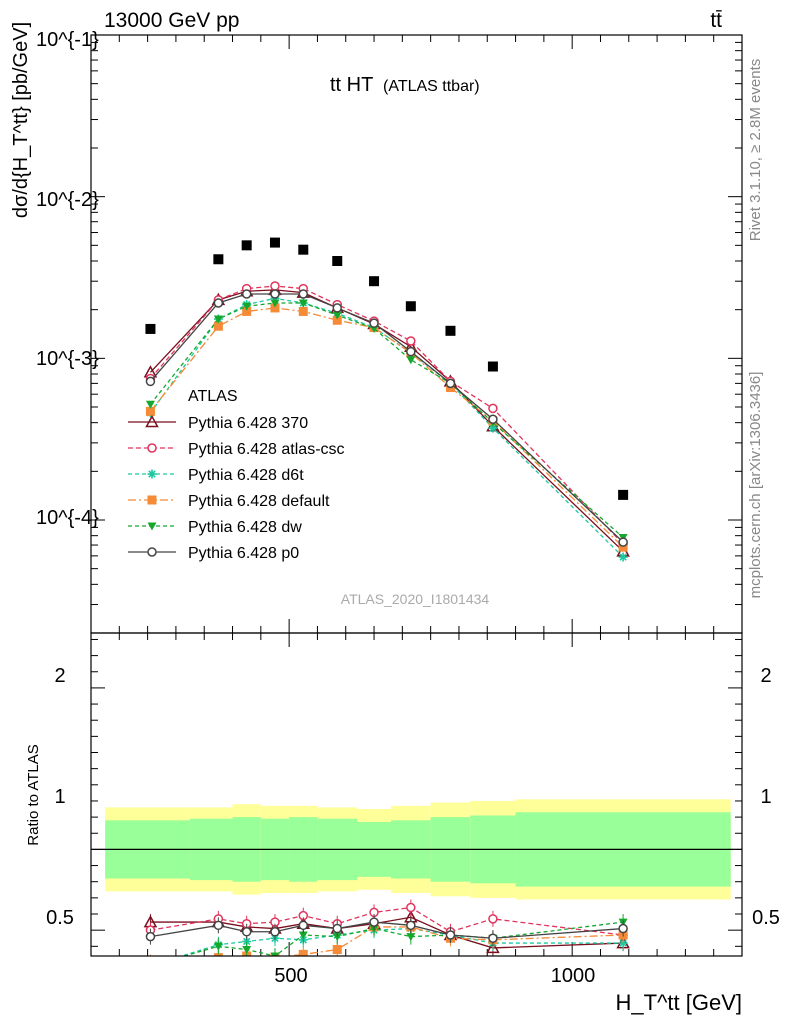  Describe the element at coordinates (59, 676) in the screenshot. I see `ratio-y-tick-label-2-left: 2` at that location.